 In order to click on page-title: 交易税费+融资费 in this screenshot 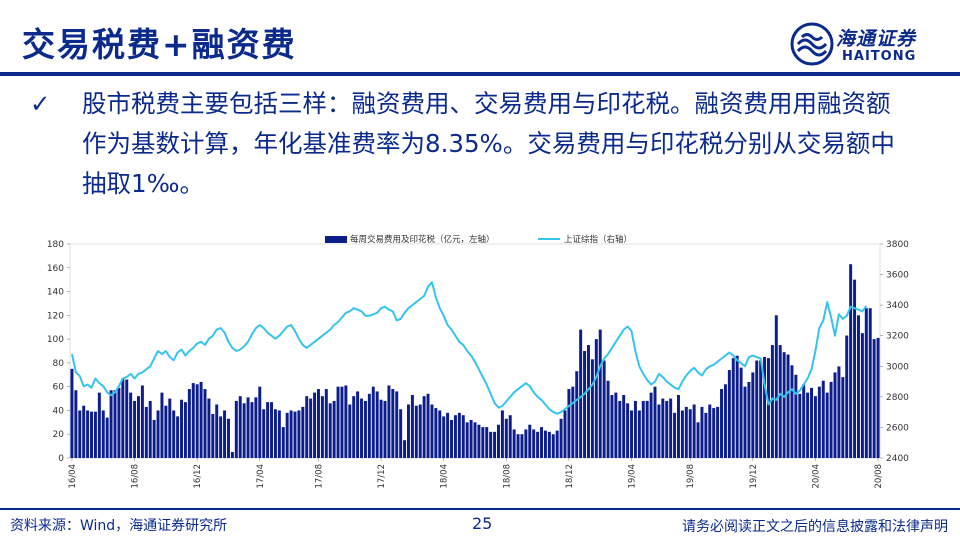, I will do `click(159, 44)`.